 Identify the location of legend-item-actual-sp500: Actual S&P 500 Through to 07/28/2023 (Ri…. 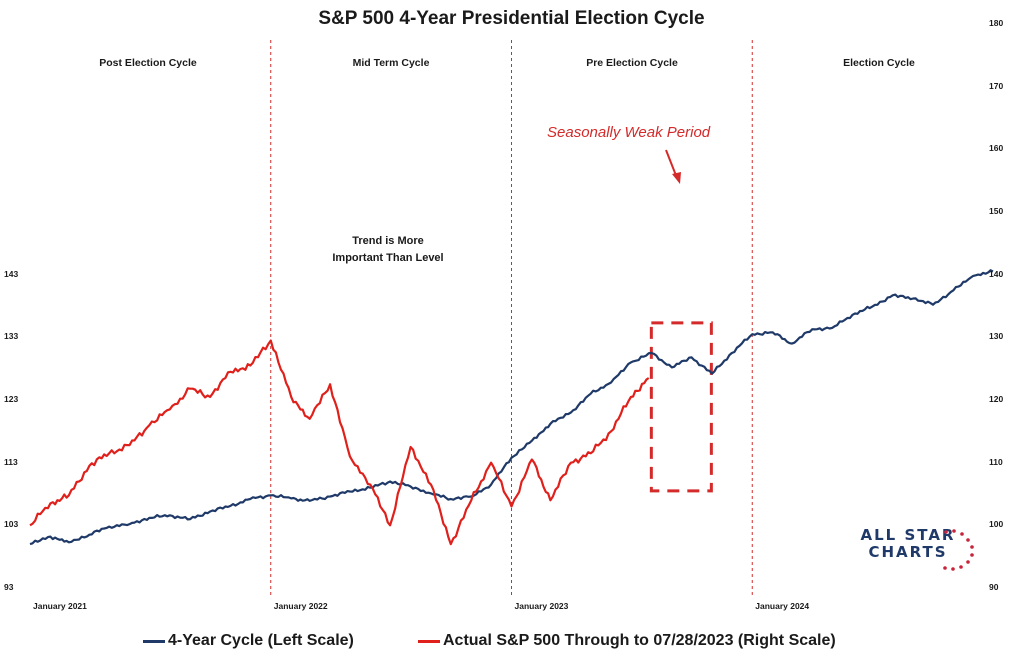
(627, 641).